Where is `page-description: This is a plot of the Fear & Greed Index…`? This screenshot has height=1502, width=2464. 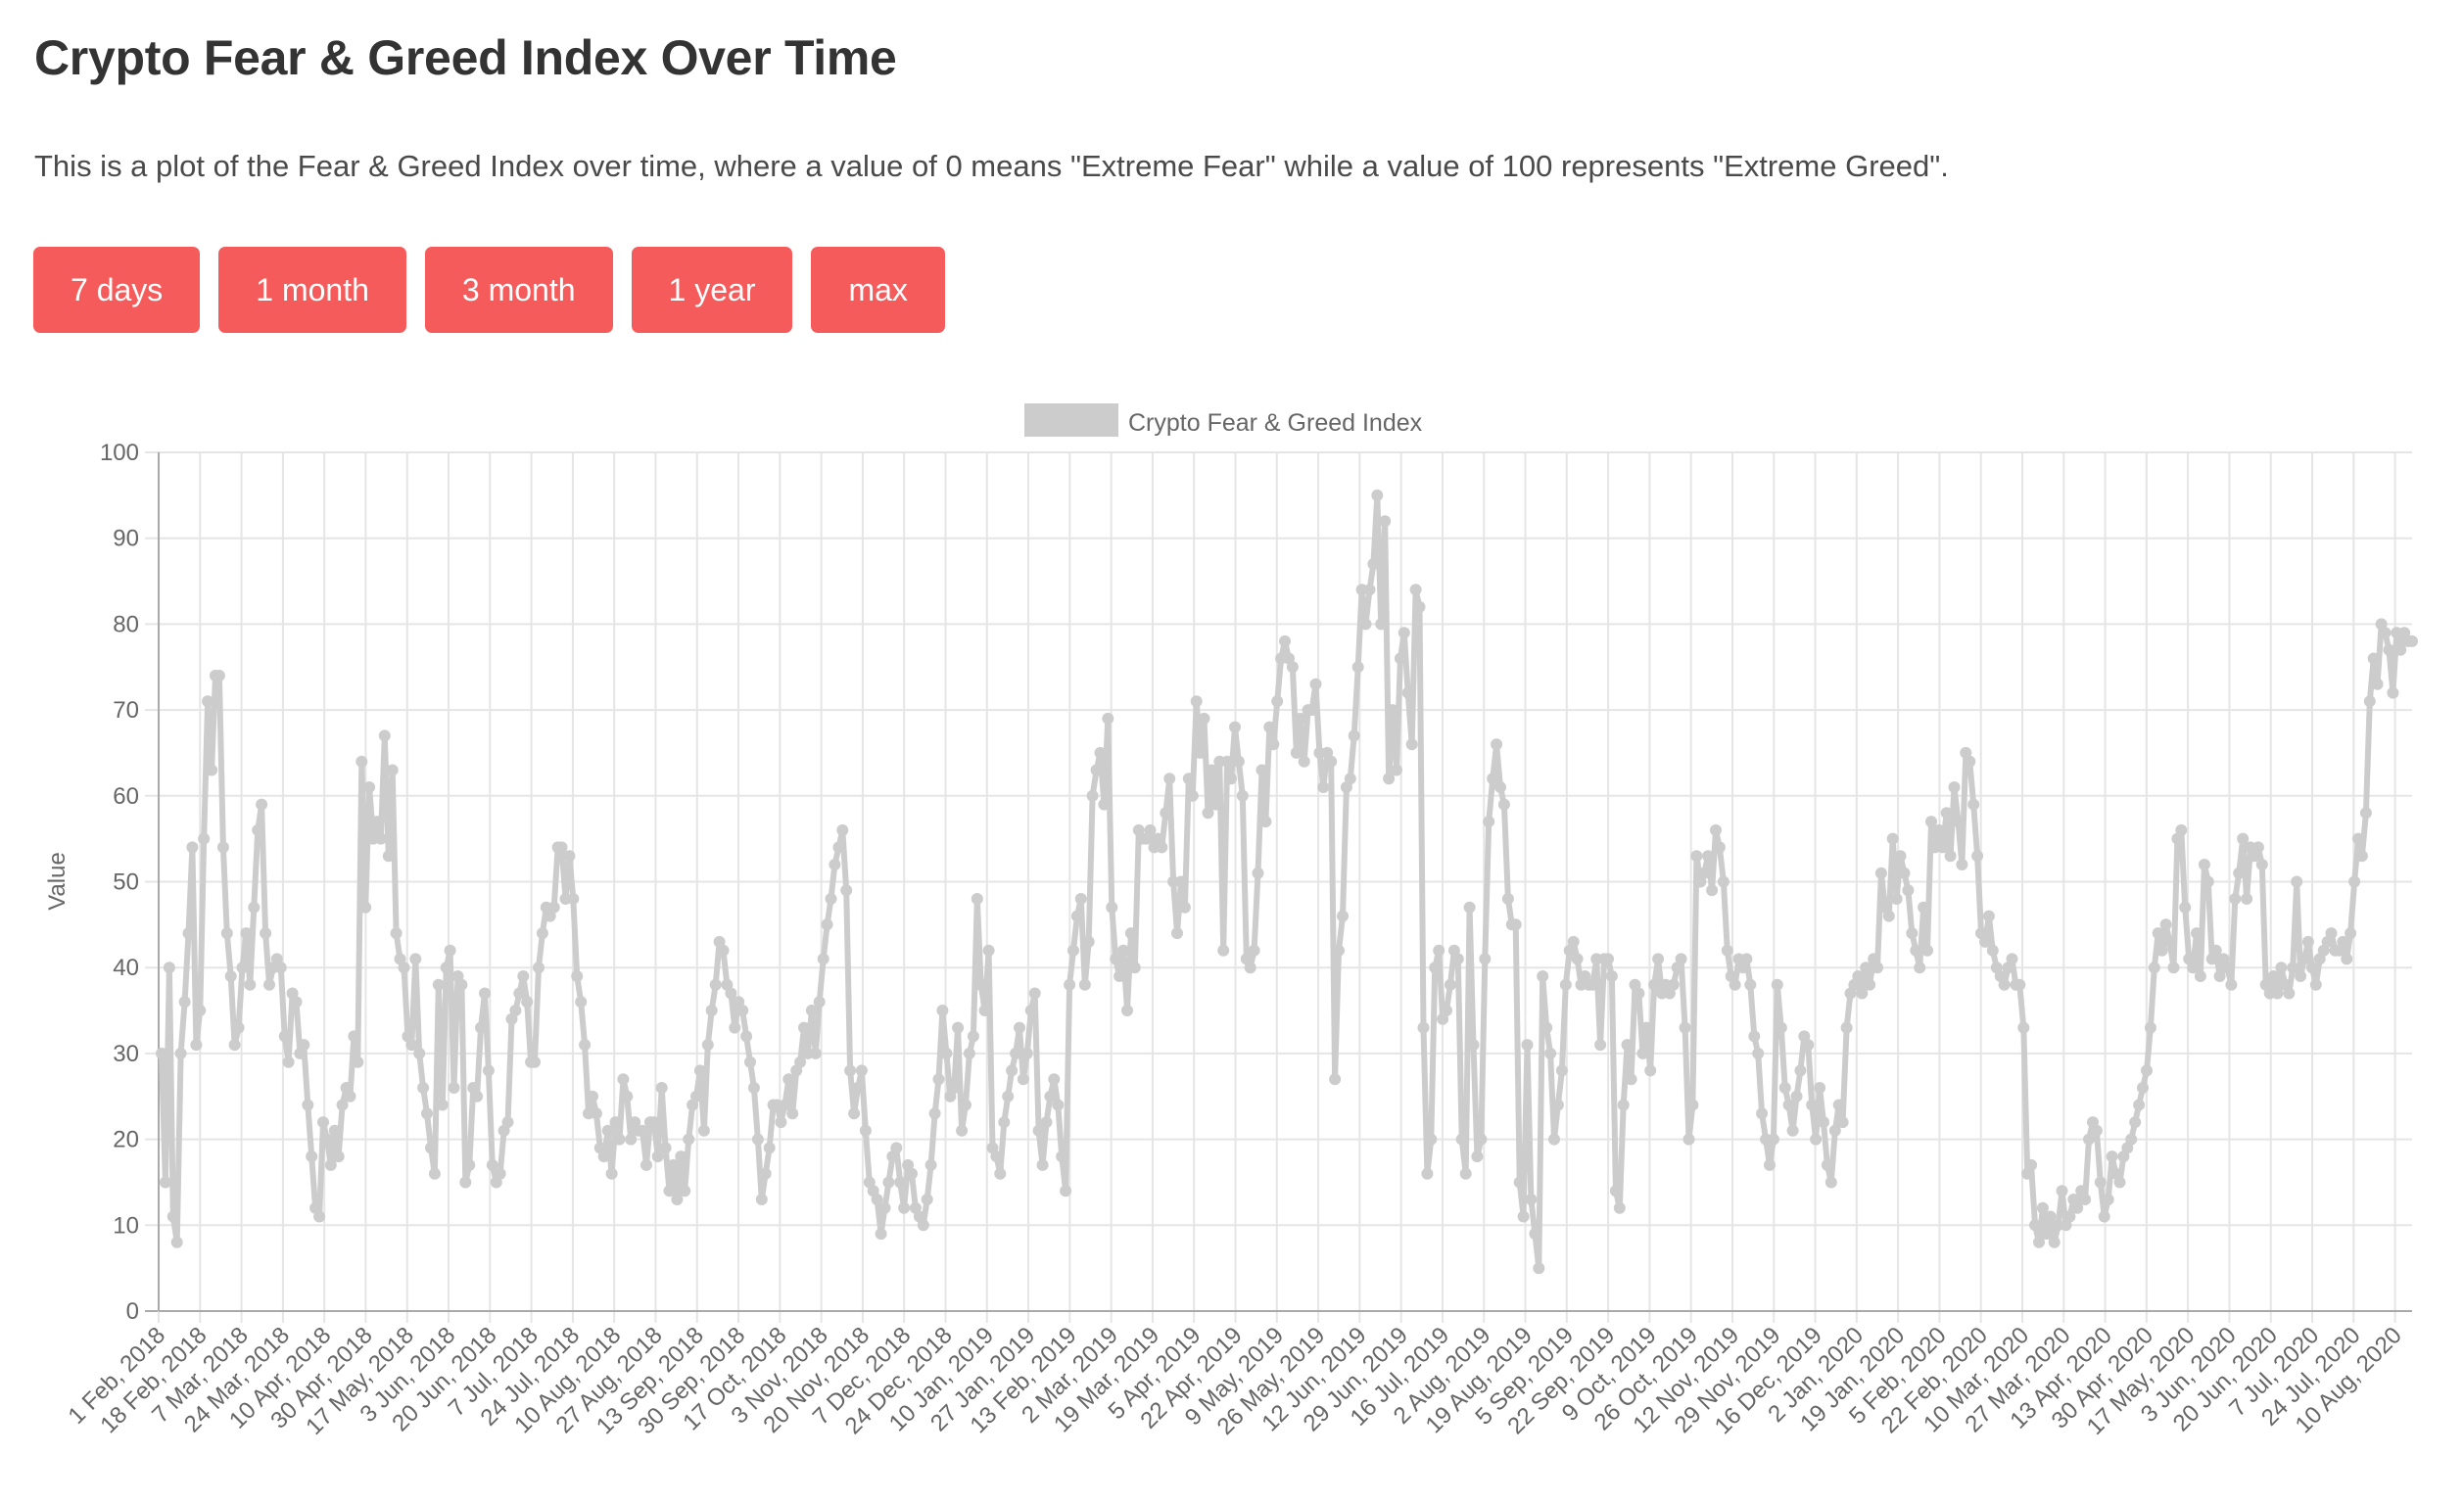
page-description: This is a plot of the Fear & Greed Index… is located at coordinates (991, 166).